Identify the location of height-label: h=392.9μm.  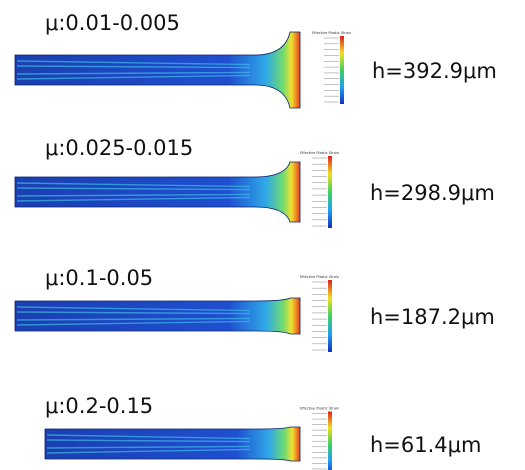
(434, 71).